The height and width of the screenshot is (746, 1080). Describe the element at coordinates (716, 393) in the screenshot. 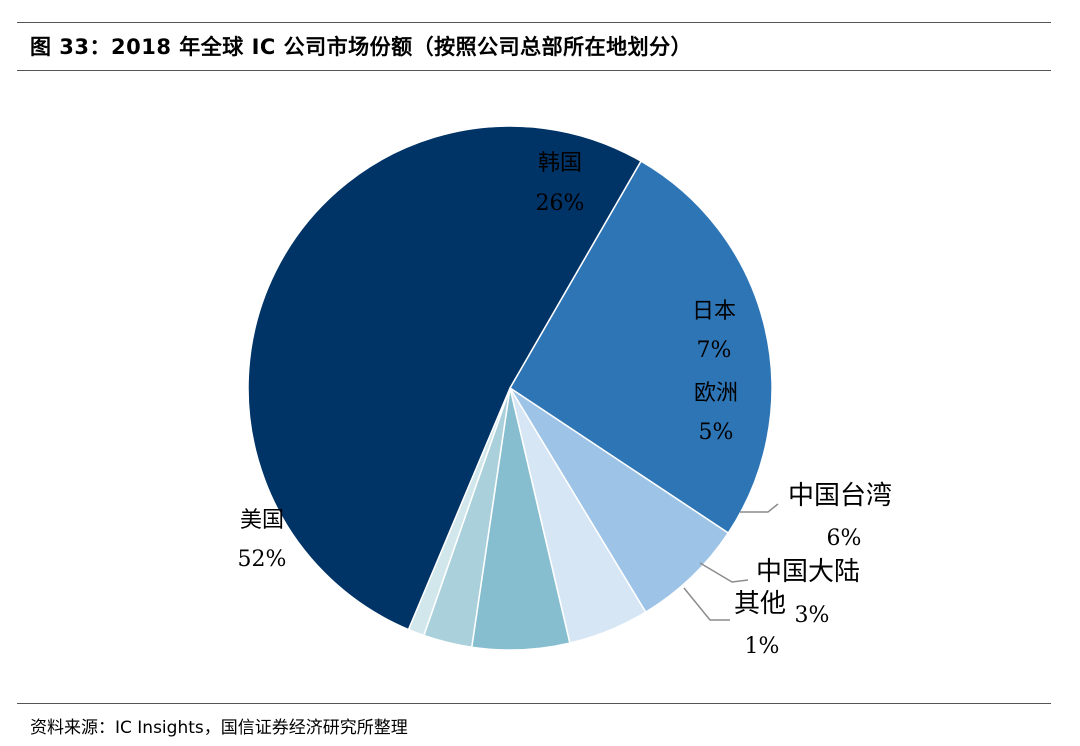

I see `slice-name-europe: 欧洲` at that location.